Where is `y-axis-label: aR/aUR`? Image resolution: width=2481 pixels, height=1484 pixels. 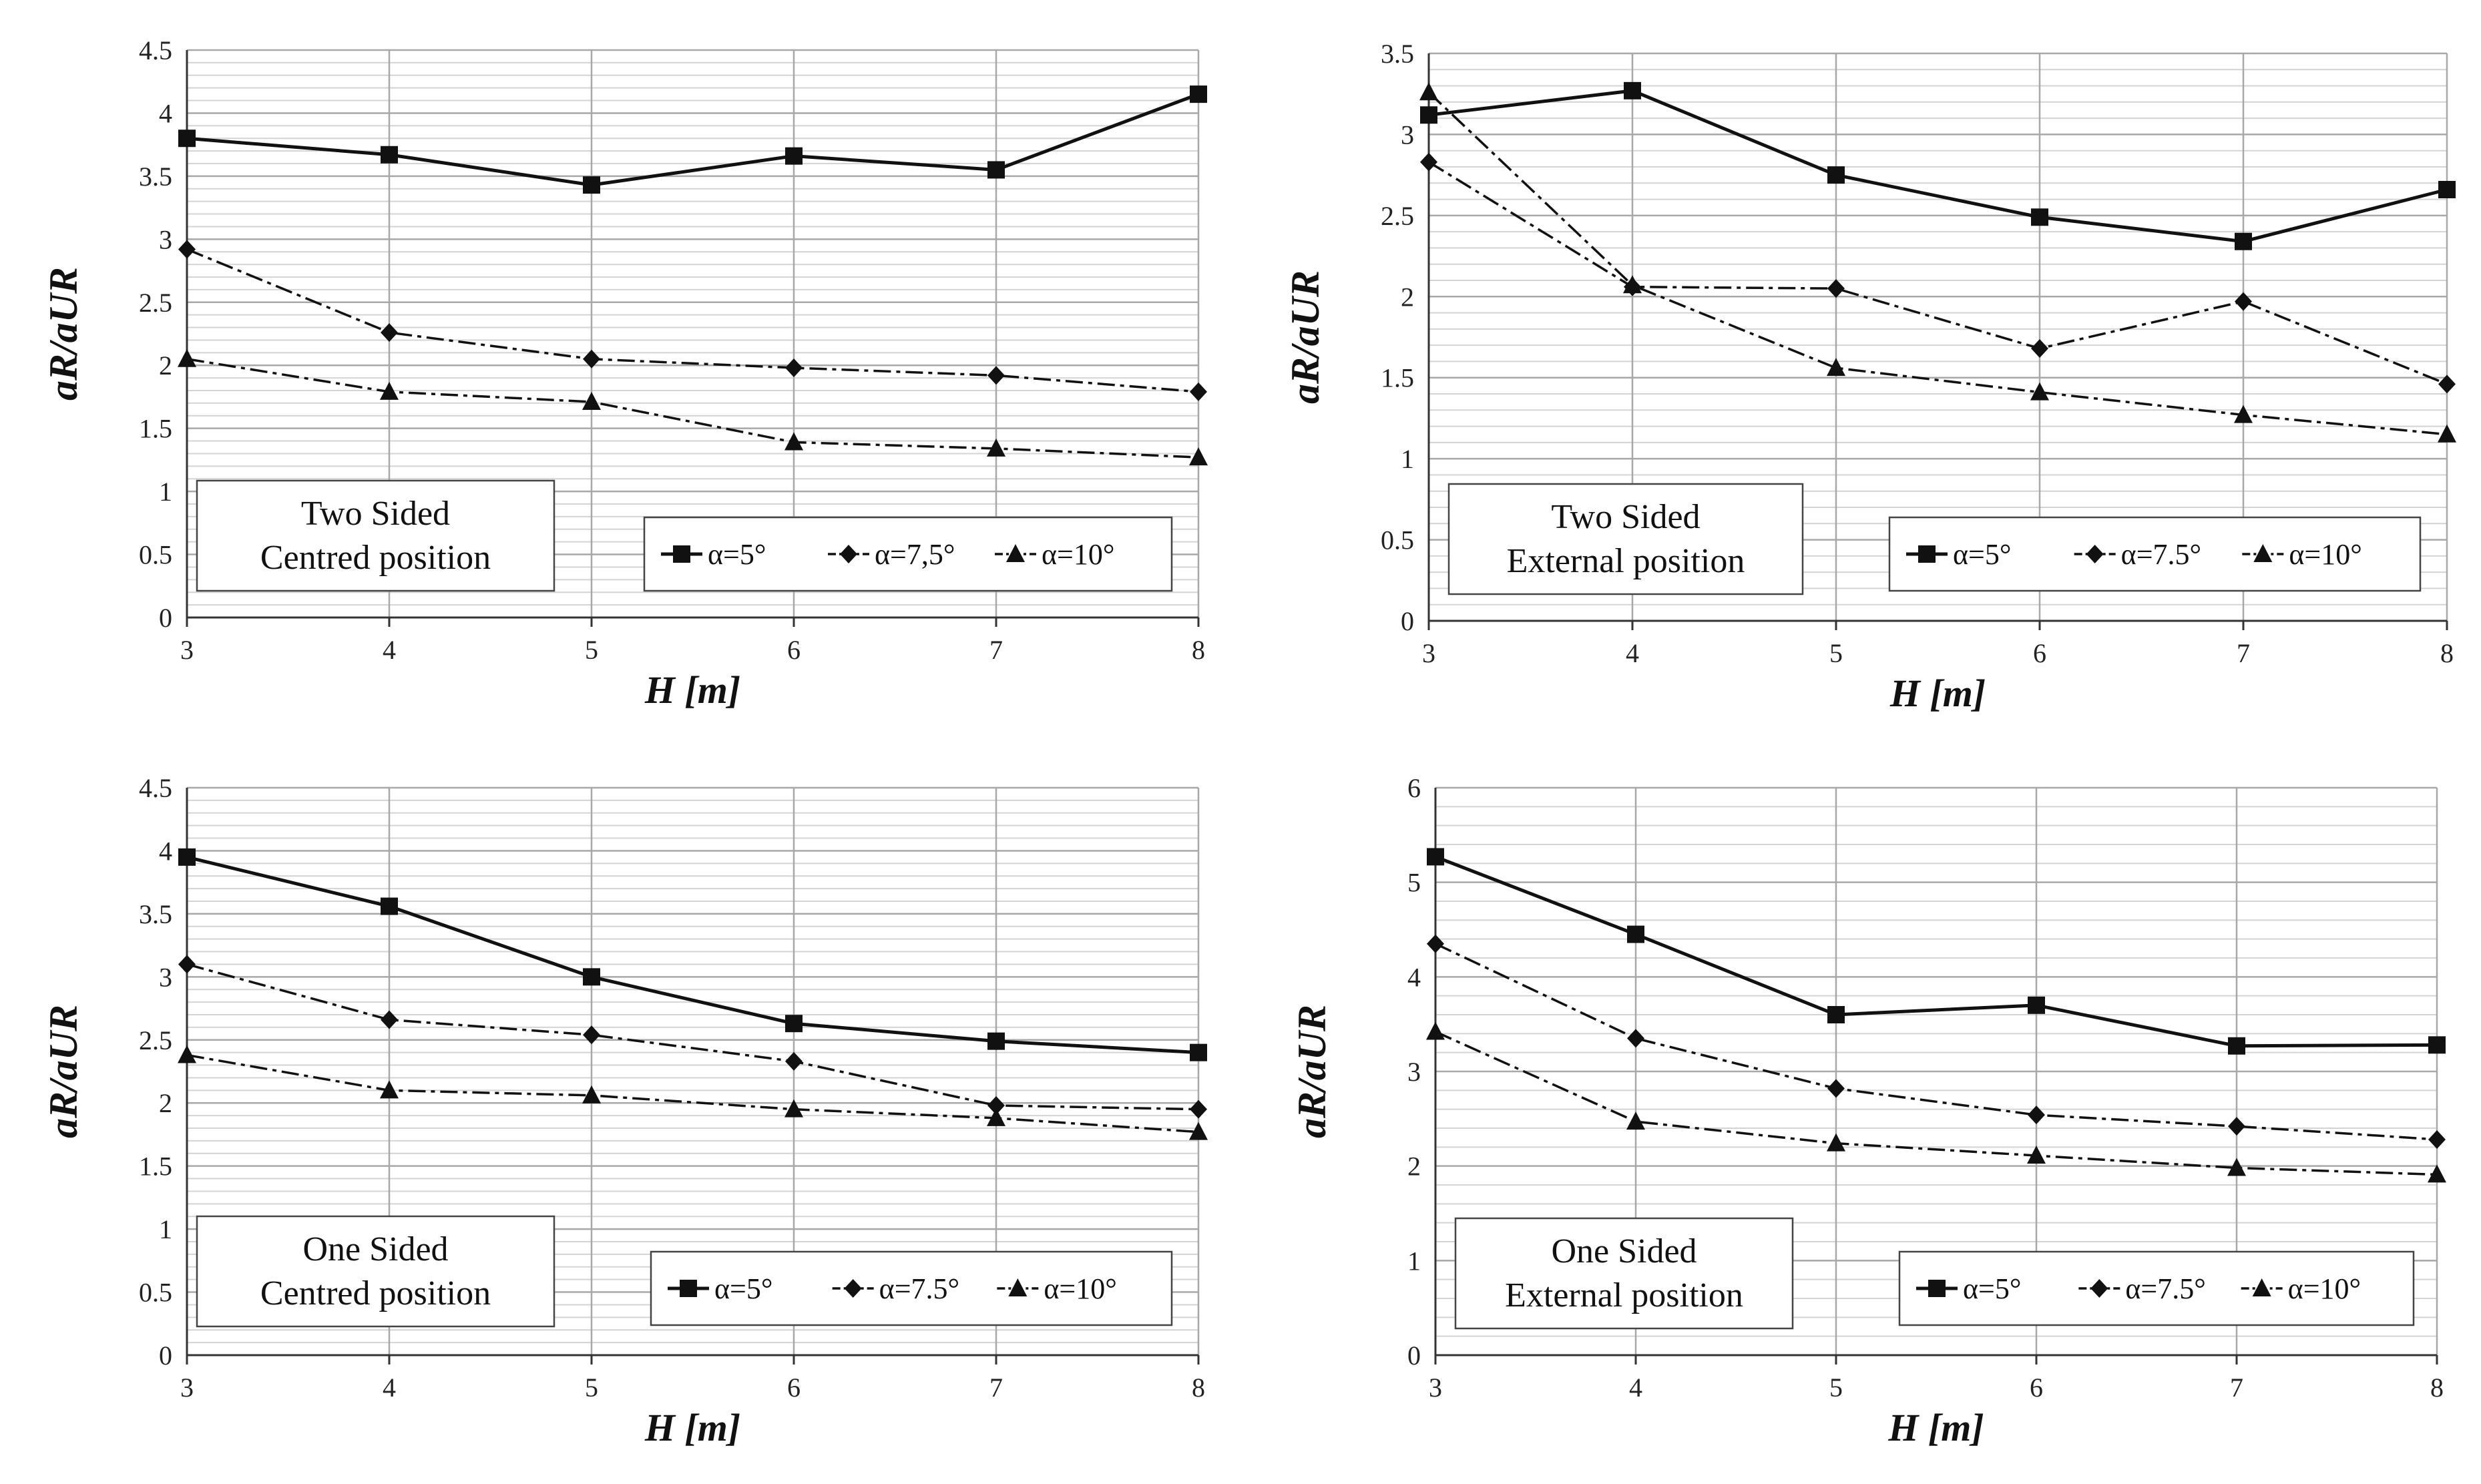 y-axis-label: aR/aUR is located at coordinates (1305, 337).